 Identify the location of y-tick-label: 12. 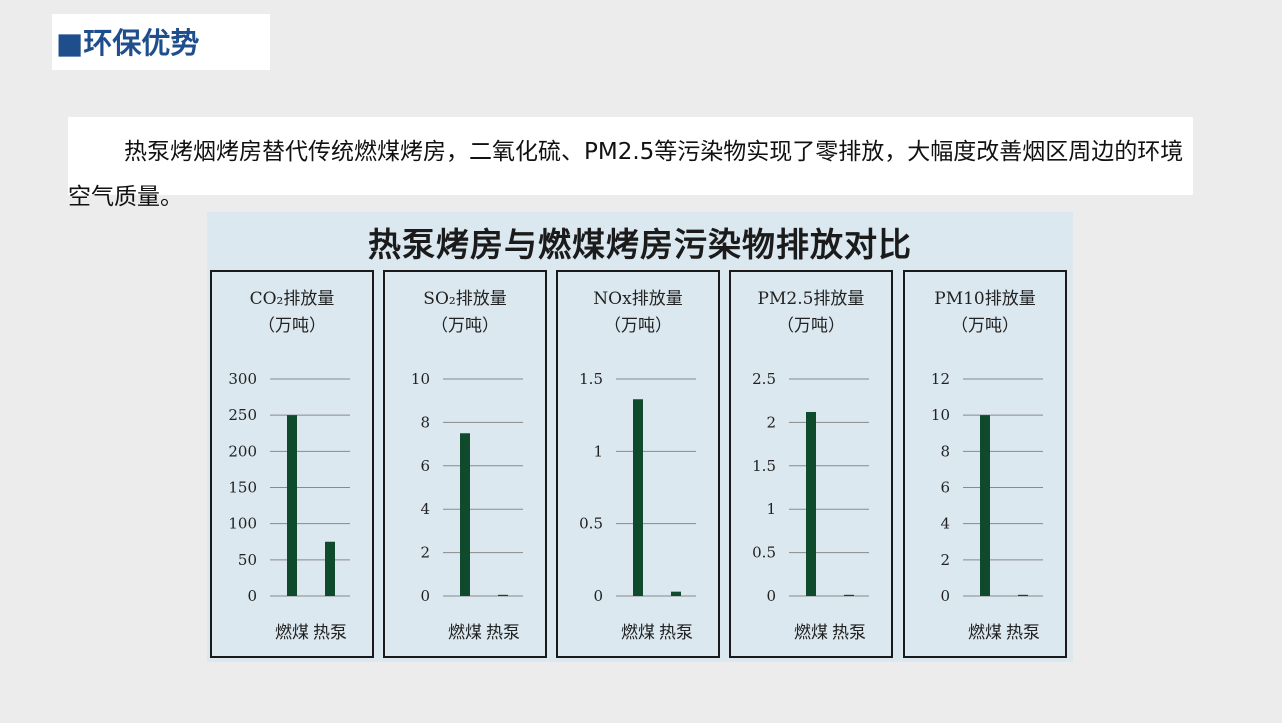
(940, 379).